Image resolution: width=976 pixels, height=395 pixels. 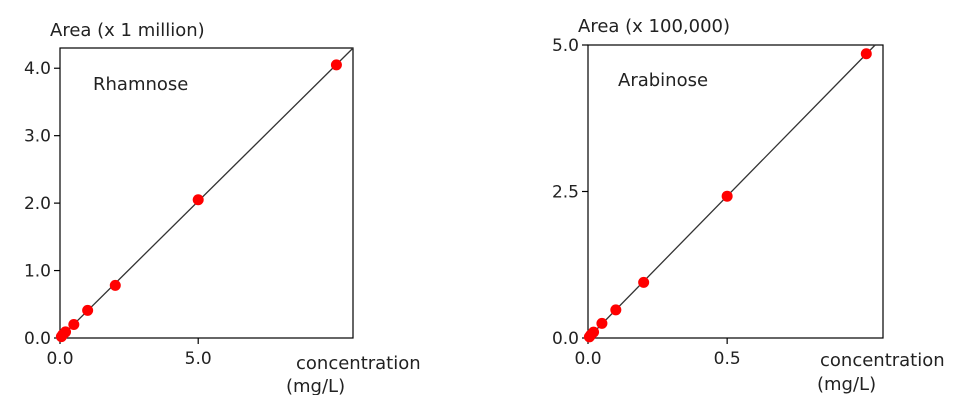 I want to click on rhamnose-y-axis-label: Area (x 1 million), so click(x=127, y=30).